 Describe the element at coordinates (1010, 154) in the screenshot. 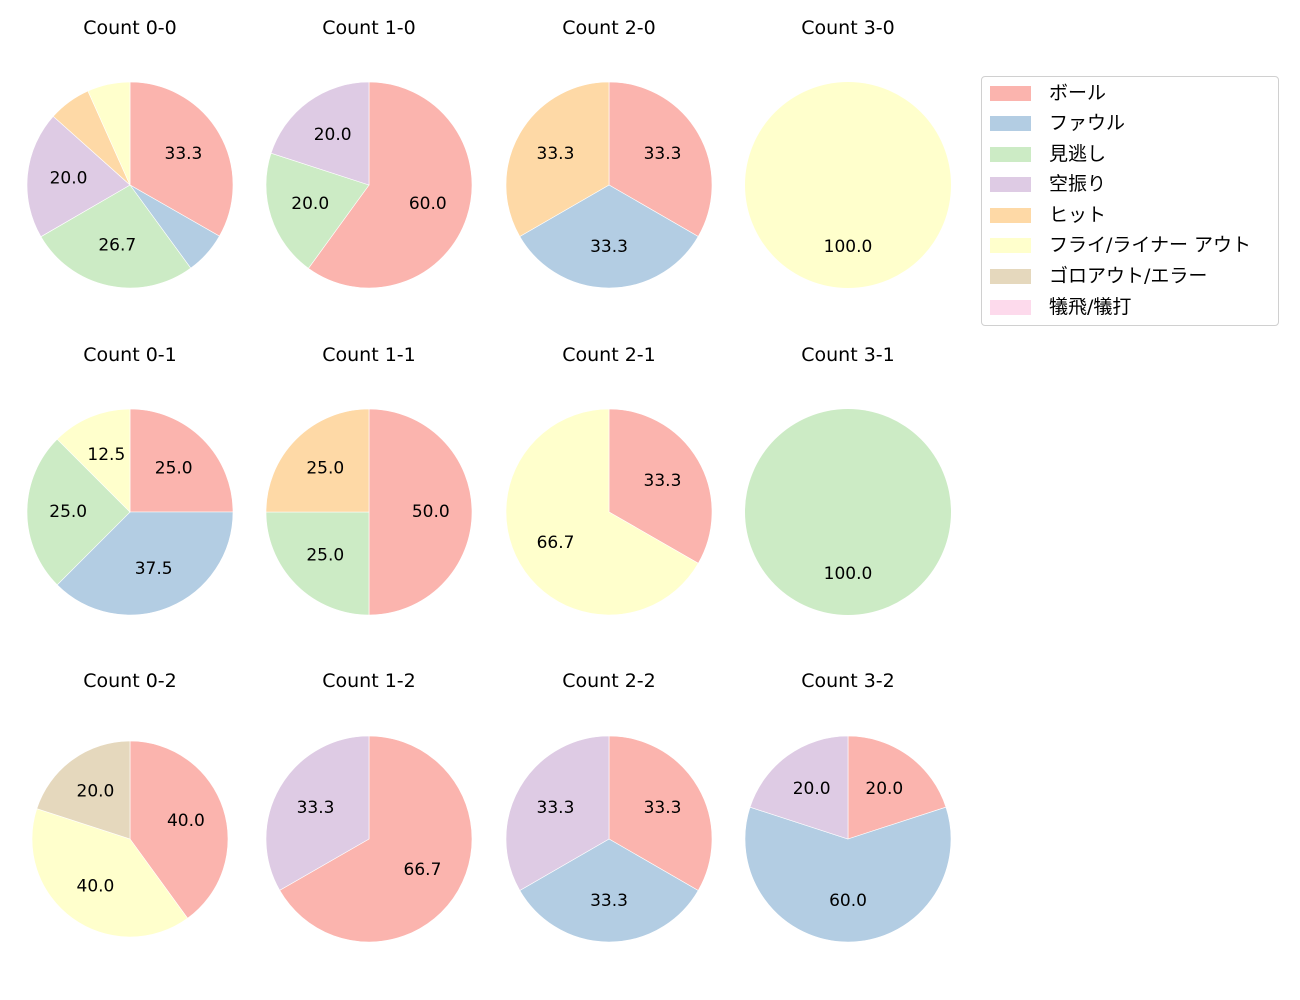

I see `legend-swatch-called-strike` at that location.